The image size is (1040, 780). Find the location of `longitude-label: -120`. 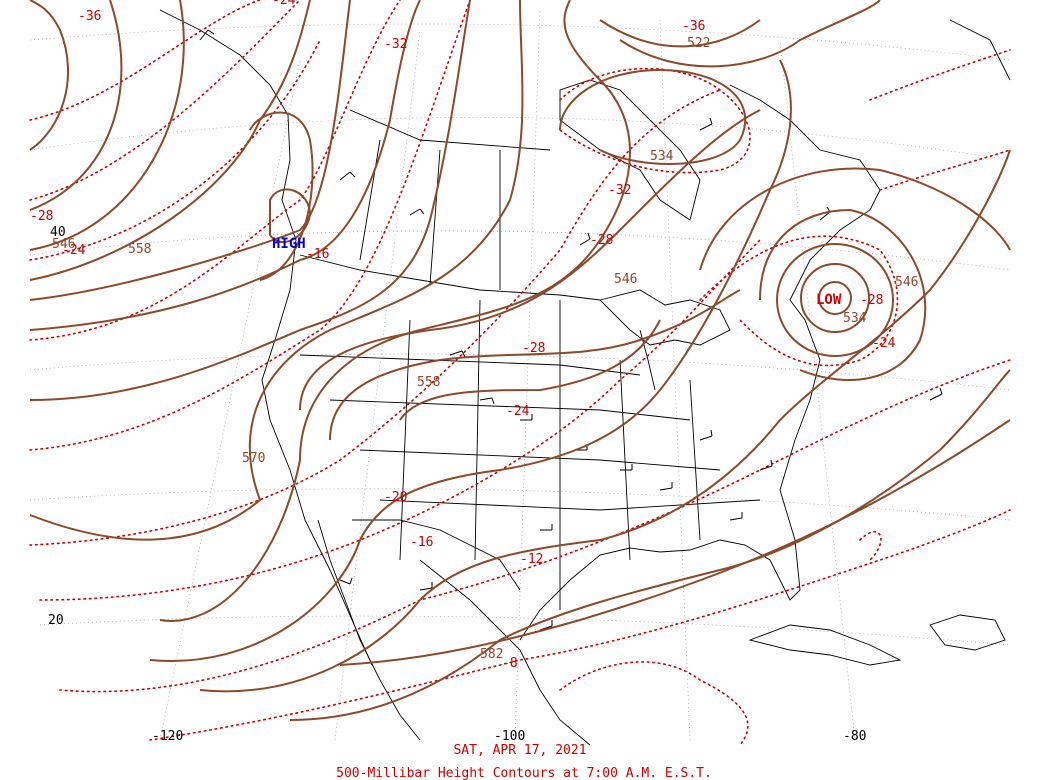

longitude-label: -120 is located at coordinates (167, 736).